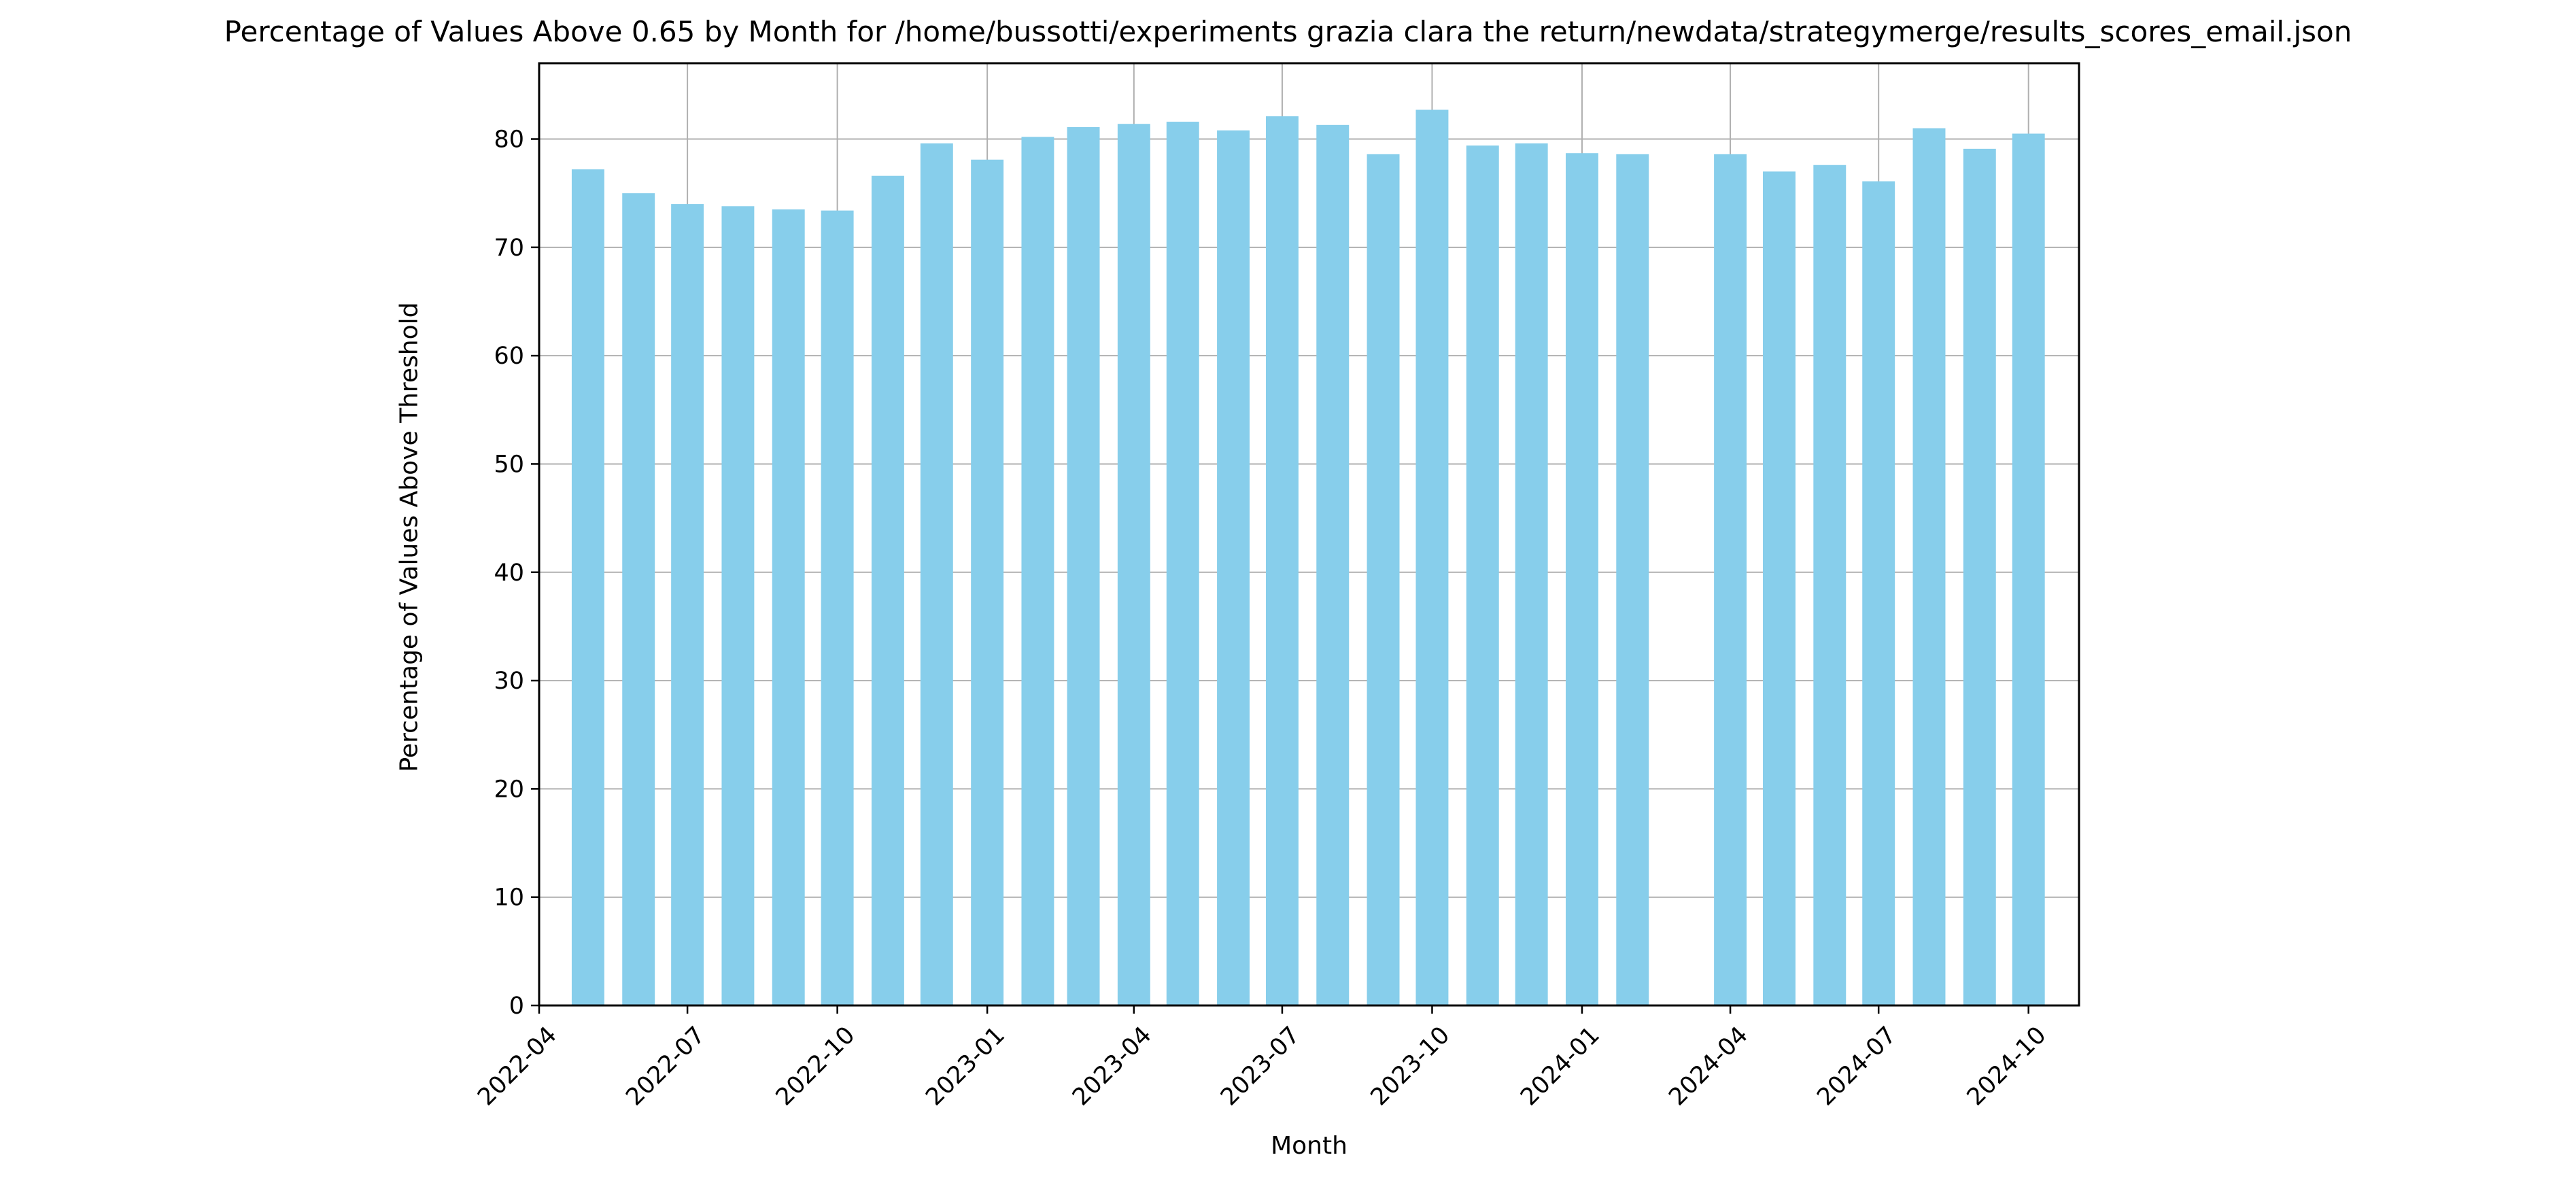 This screenshot has width=2576, height=1187. Describe the element at coordinates (509, 898) in the screenshot. I see `y-tick-label: 10` at that location.